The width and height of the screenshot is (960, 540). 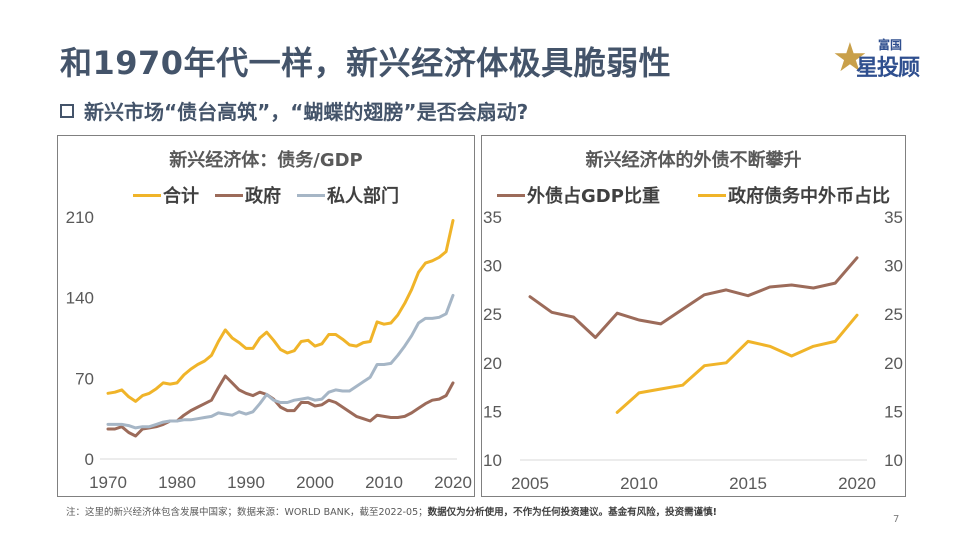 What do you see at coordinates (181, 196) in the screenshot?
I see `legend-label: 合计` at bounding box center [181, 196].